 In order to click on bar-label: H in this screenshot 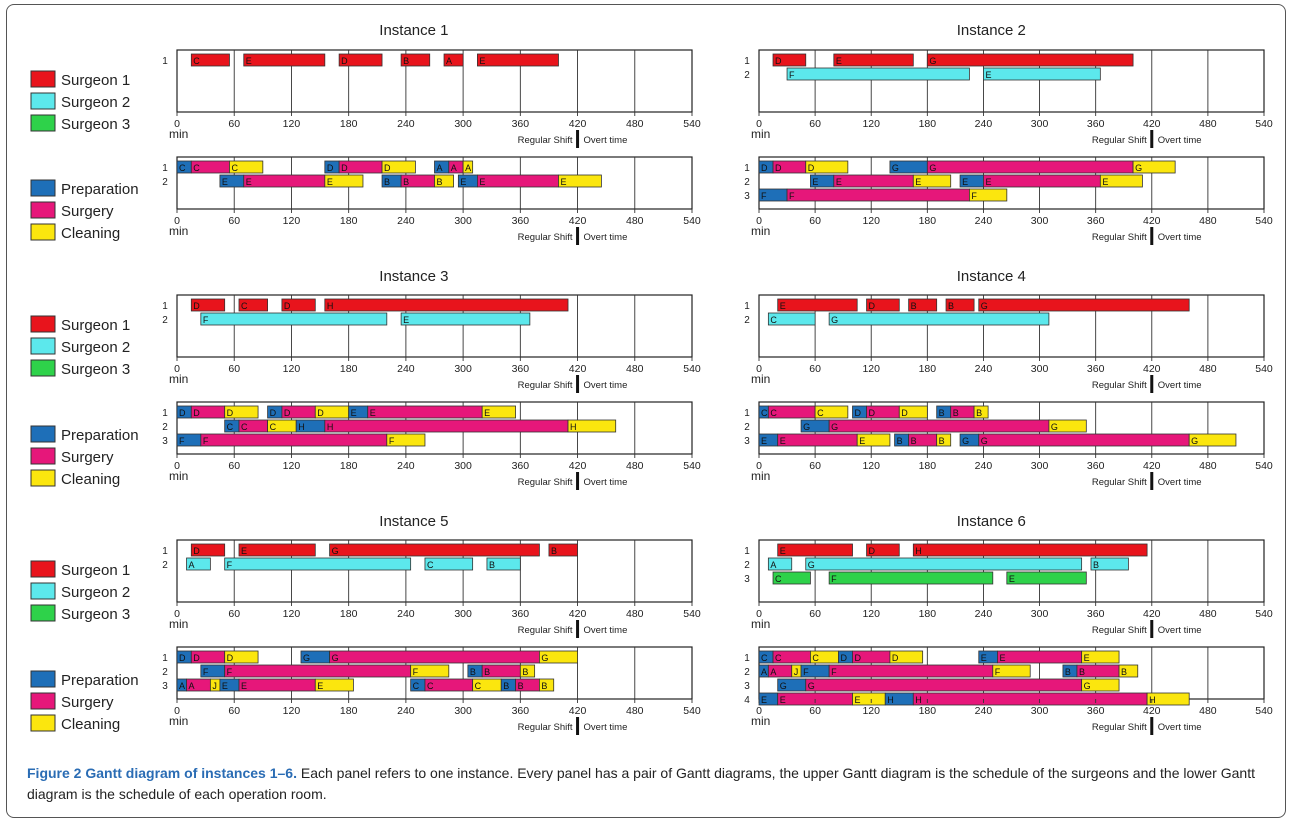, I will do `click(890, 700)`.